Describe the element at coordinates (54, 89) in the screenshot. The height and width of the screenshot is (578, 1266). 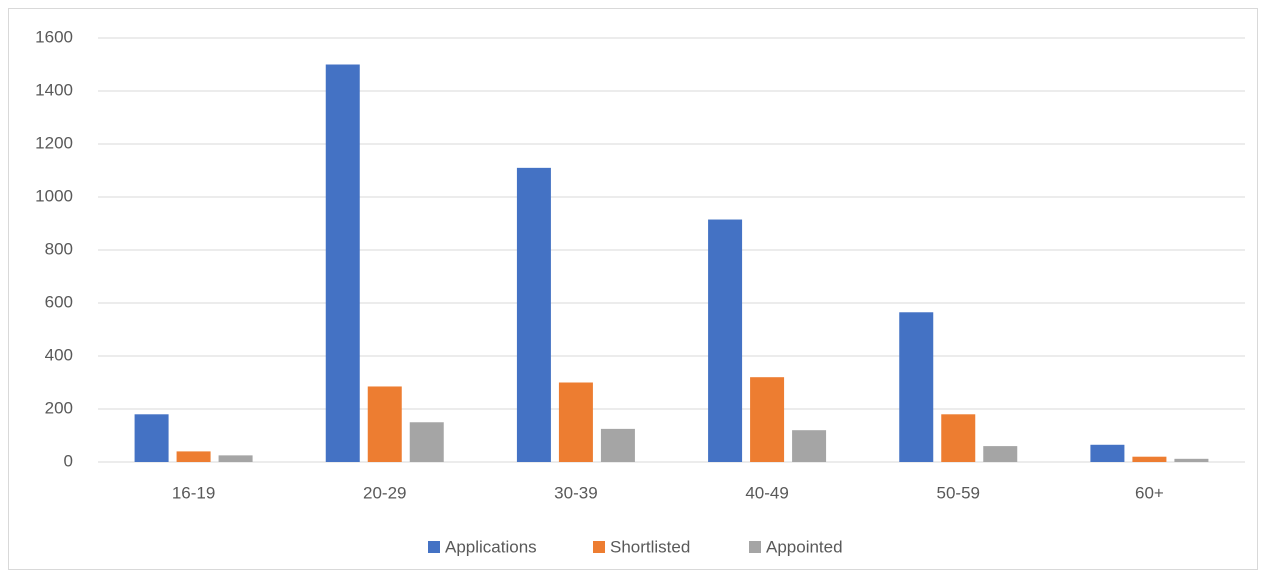
I see `y-tick-label: 1400` at that location.